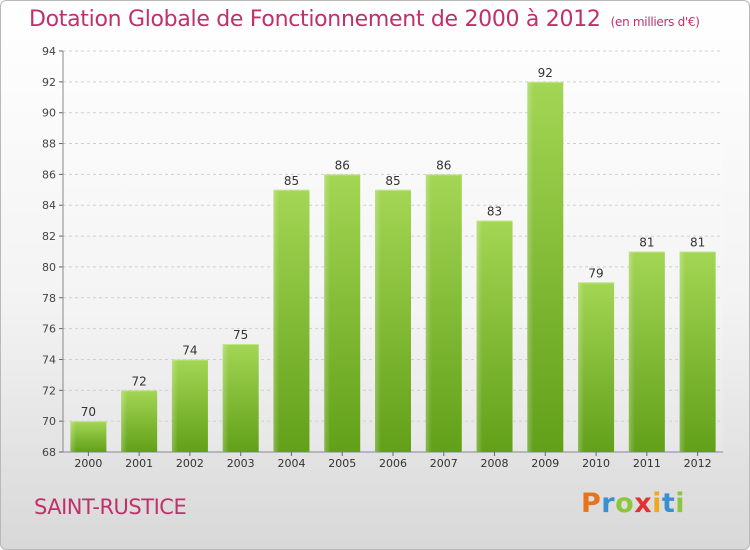 The width and height of the screenshot is (750, 550). I want to click on y-tick-label: 74, so click(49, 359).